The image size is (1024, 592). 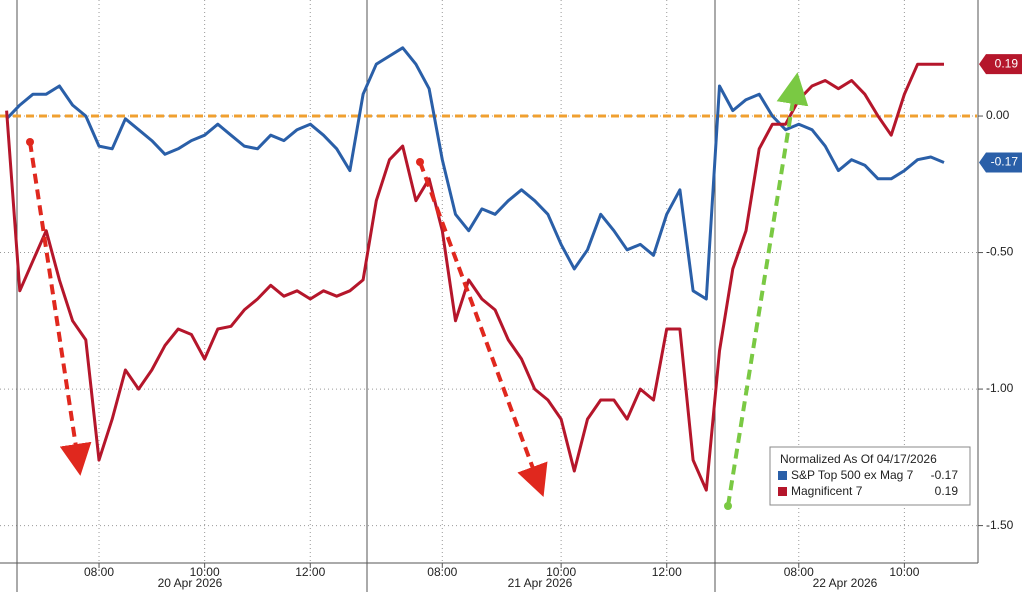 I want to click on legend-box, so click(x=870, y=476).